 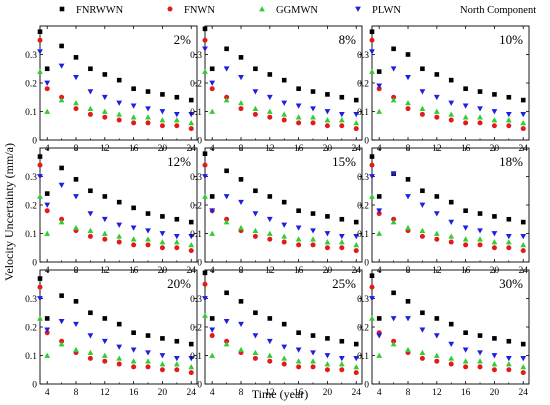 What do you see at coordinates (134, 393) in the screenshot?
I see `x-tick-label: 16` at bounding box center [134, 393].